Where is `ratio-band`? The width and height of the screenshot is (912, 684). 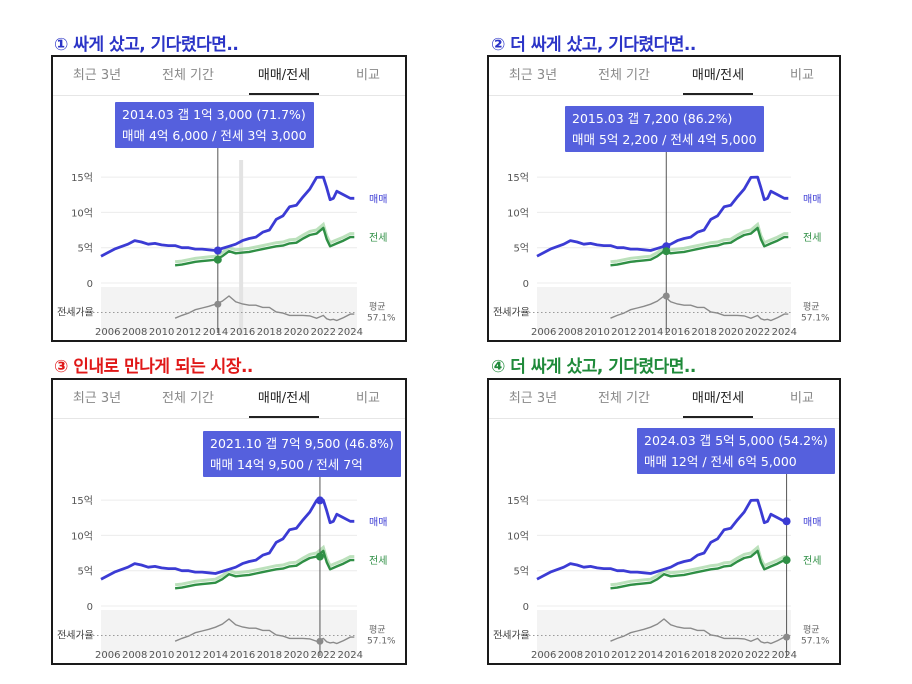 ratio-band is located at coordinates (229, 310).